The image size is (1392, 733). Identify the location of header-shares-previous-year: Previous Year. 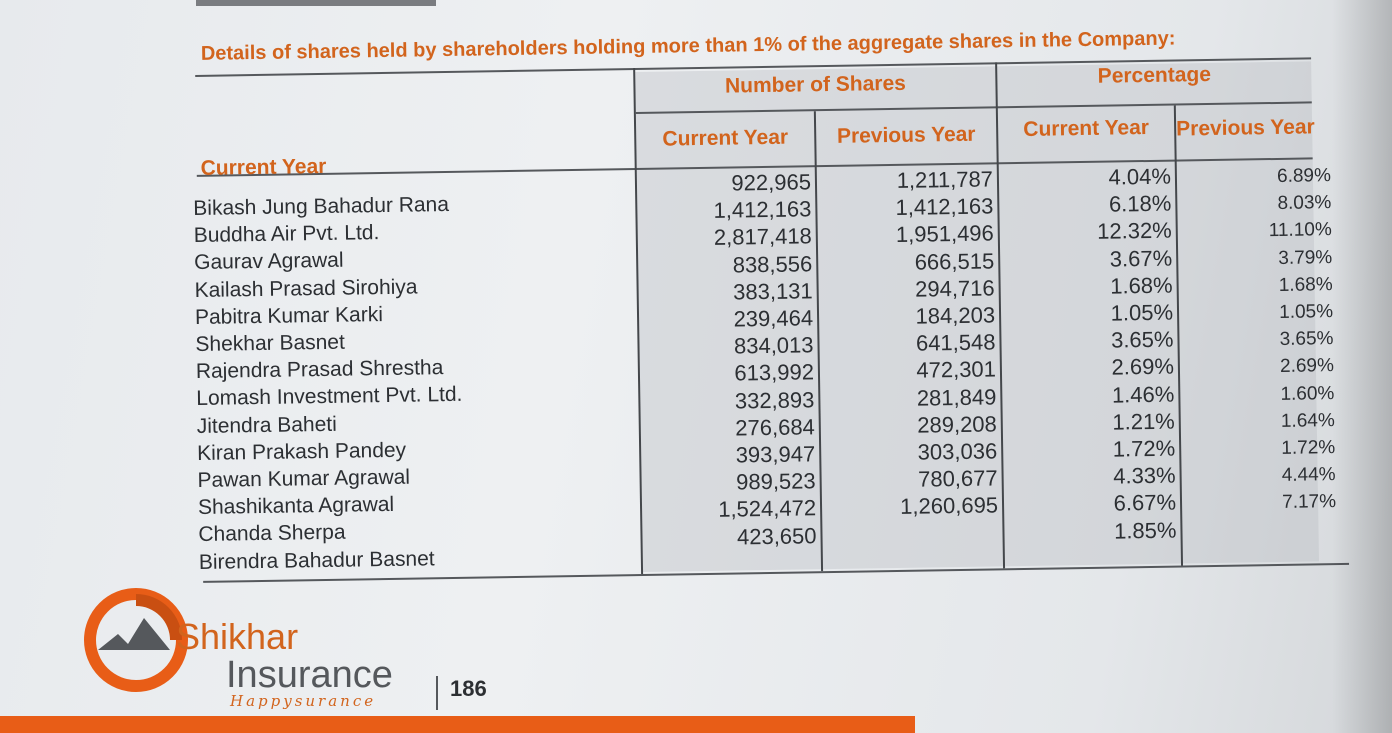
(906, 135).